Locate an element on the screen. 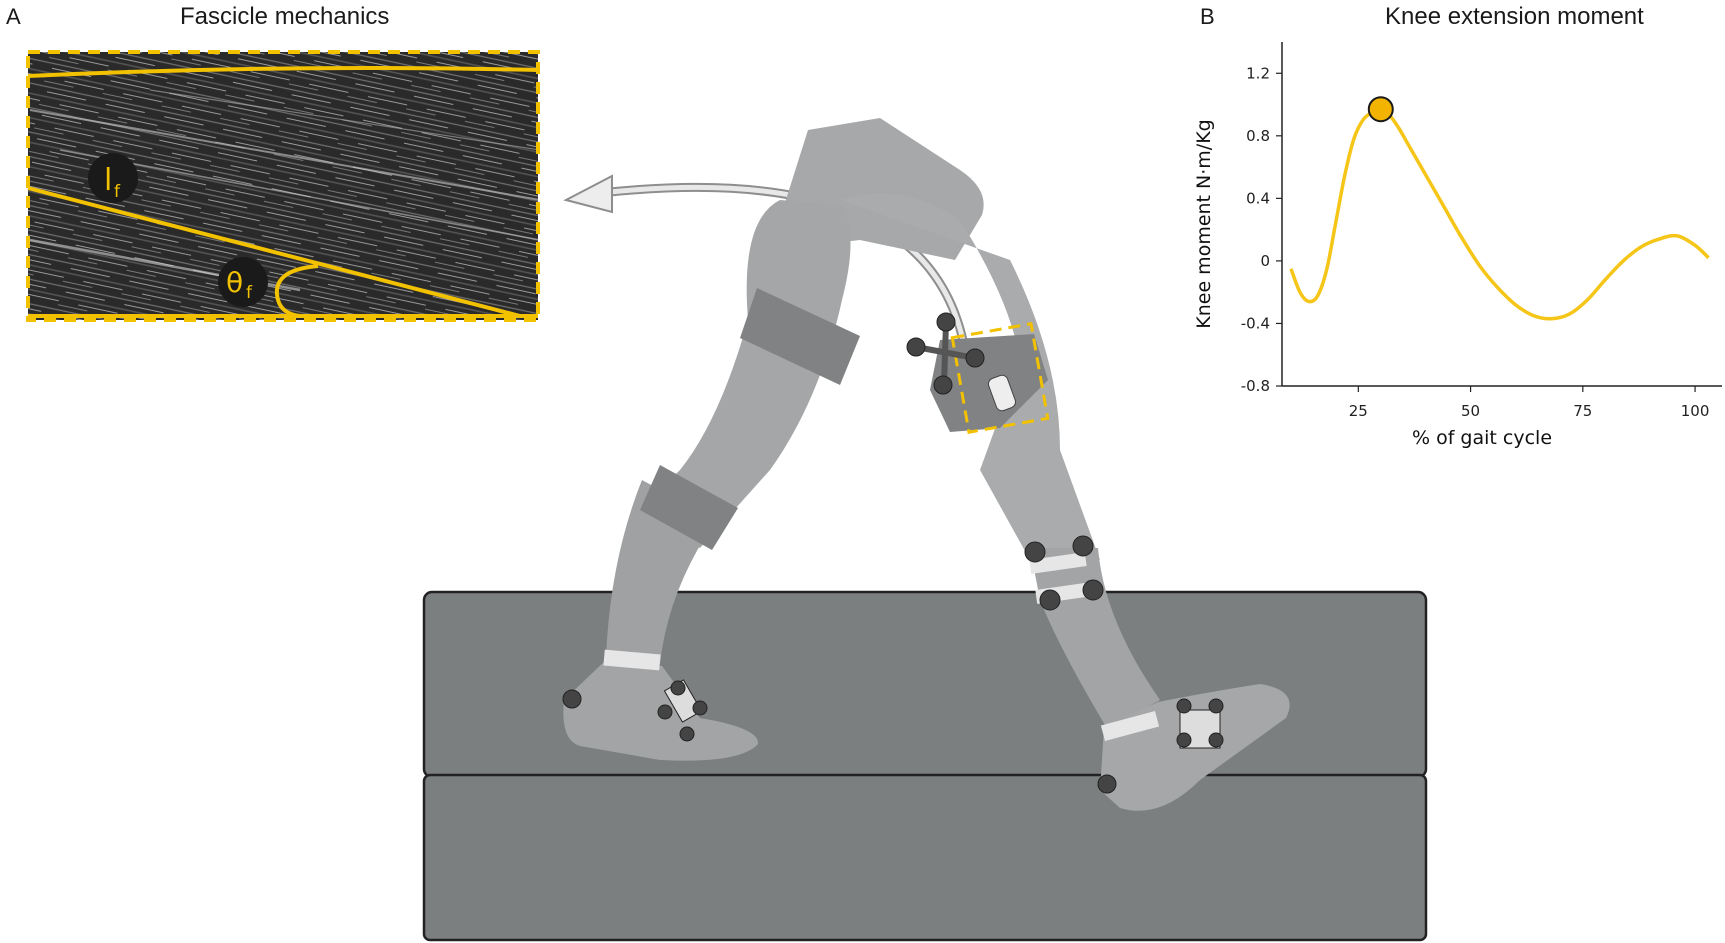 This screenshot has width=1725, height=943. pennation-angle-label: θ f is located at coordinates (243, 282).